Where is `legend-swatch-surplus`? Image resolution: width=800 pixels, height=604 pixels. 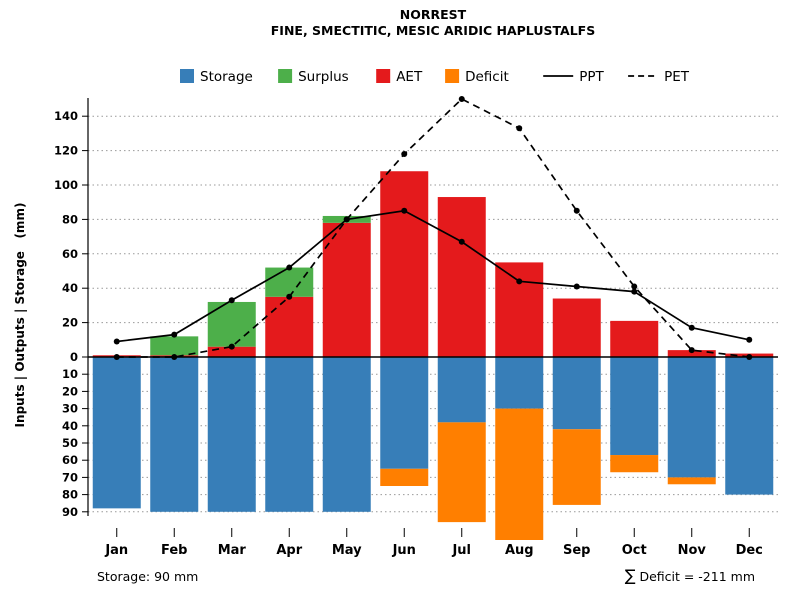
legend-swatch-surplus is located at coordinates (285, 76).